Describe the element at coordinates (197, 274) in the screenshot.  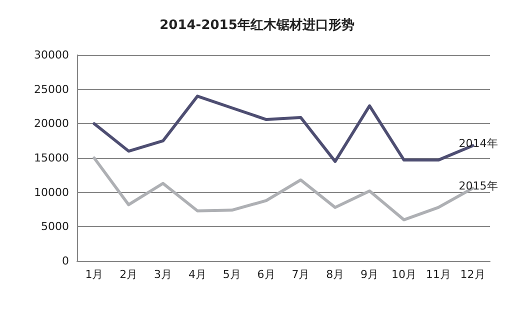
I see `x-tick-label: 4月` at that location.